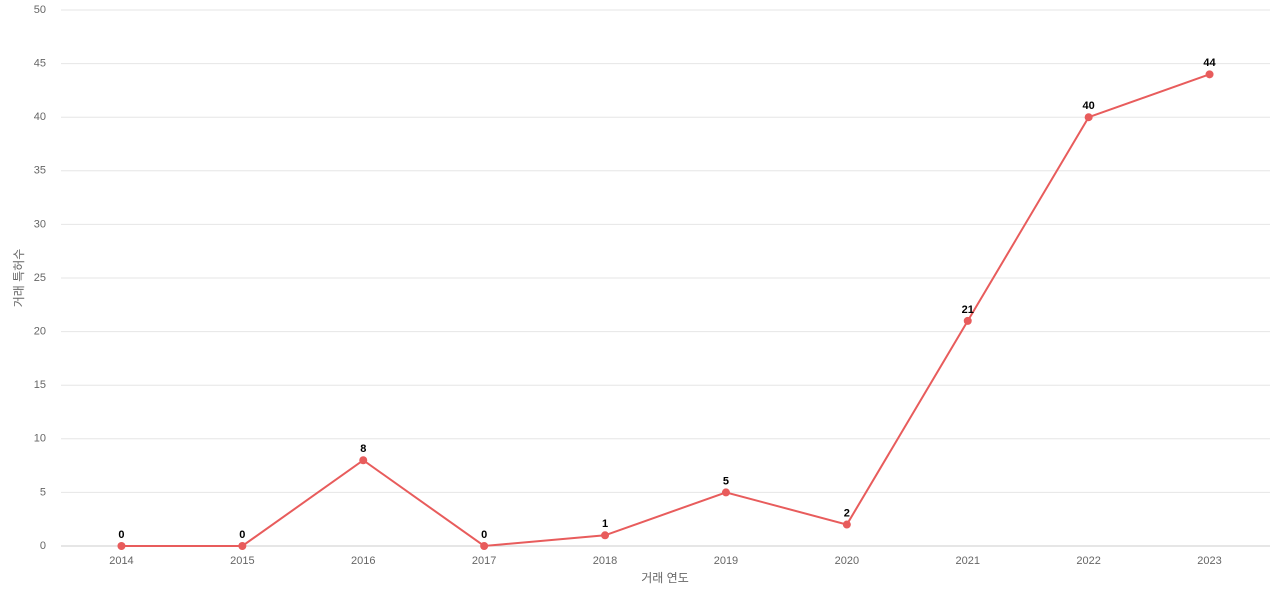 Image resolution: width=1280 pixels, height=600 pixels. What do you see at coordinates (40, 278) in the screenshot?
I see `y-tick-label: 25` at bounding box center [40, 278].